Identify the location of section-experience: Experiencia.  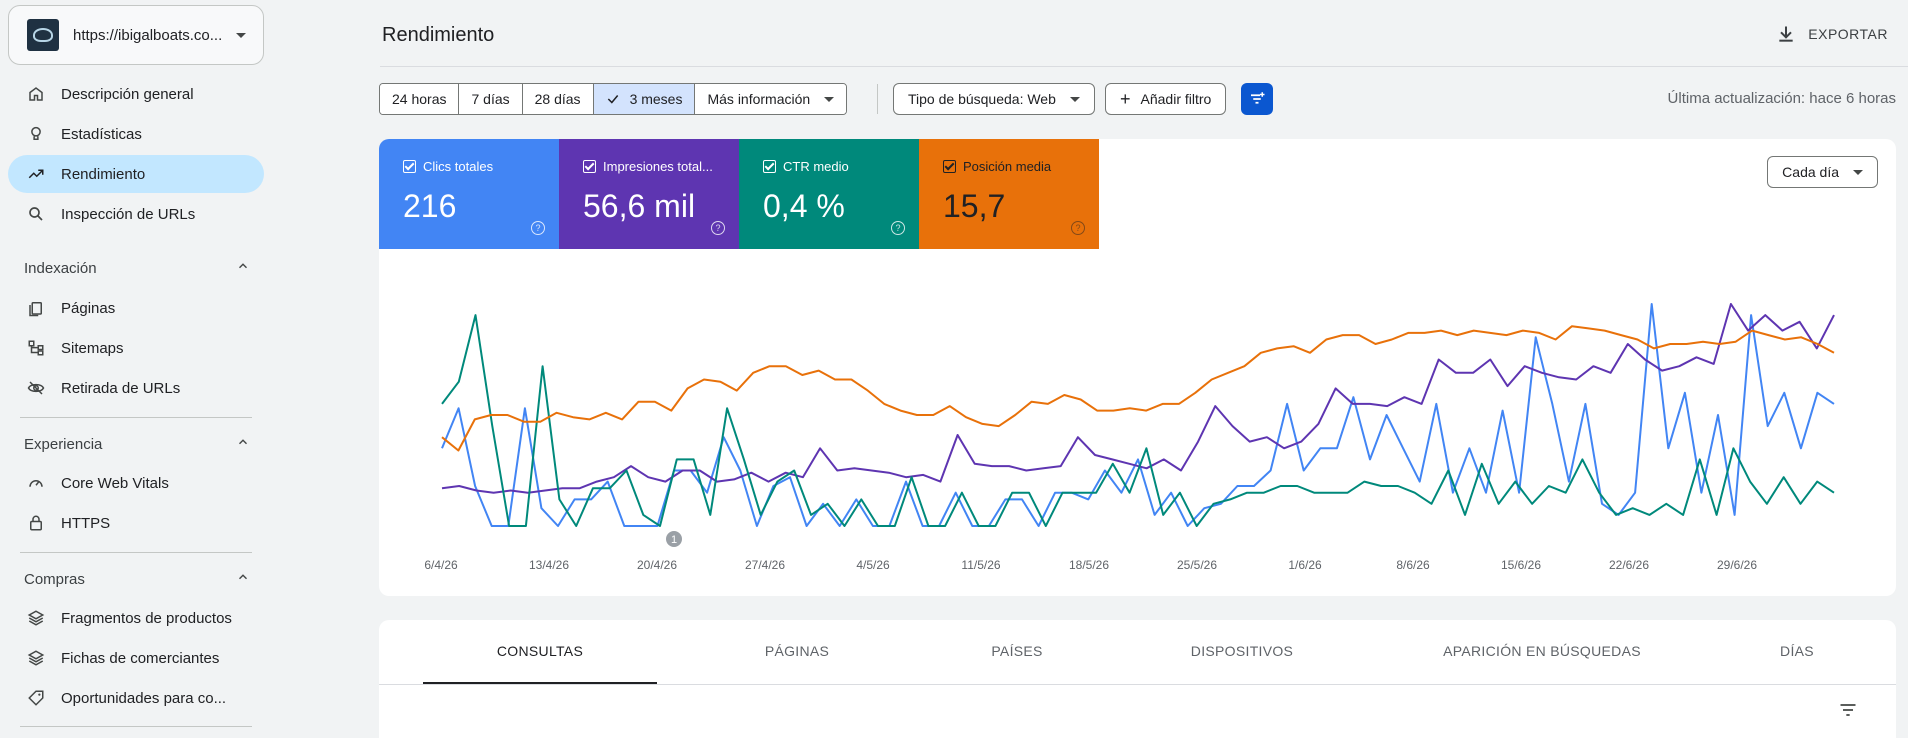
(137, 444).